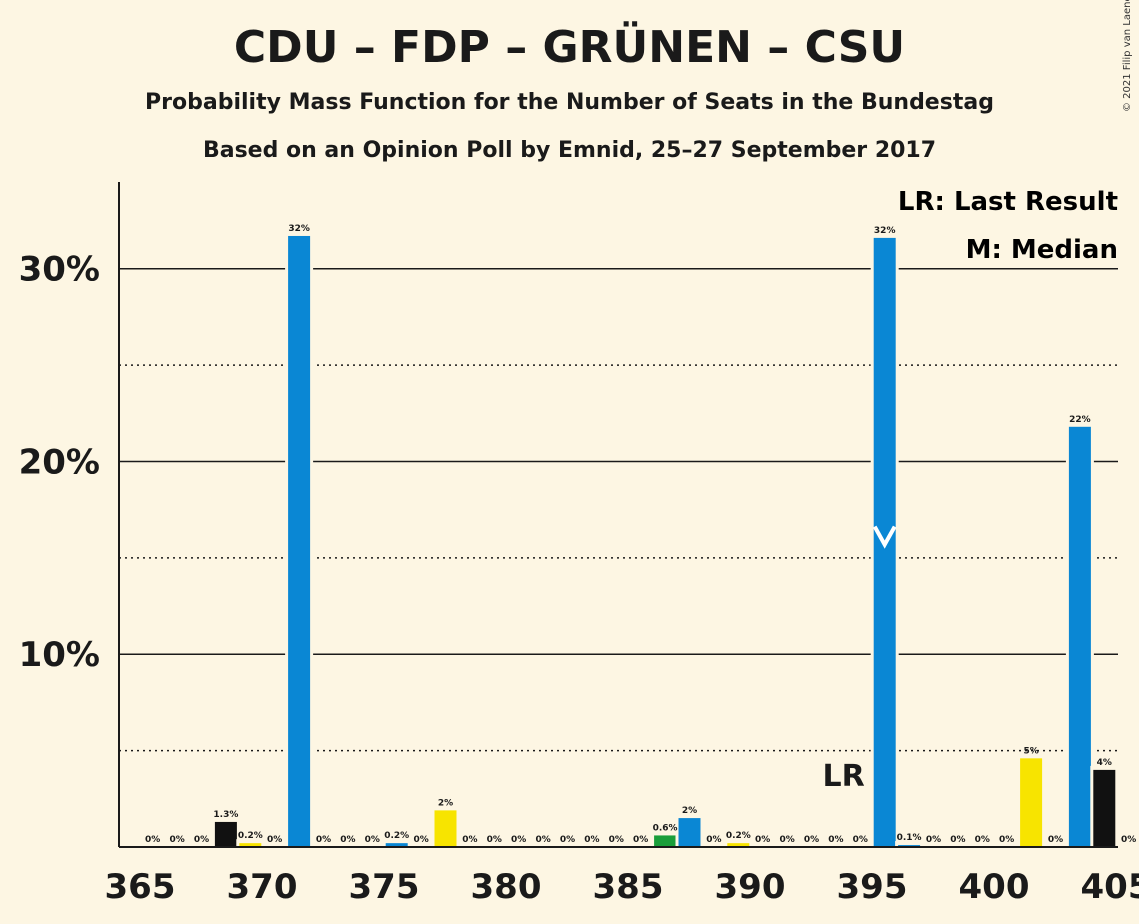 The height and width of the screenshot is (924, 1139). What do you see at coordinates (1042, 250) in the screenshot?
I see `legend-median: M: Median` at bounding box center [1042, 250].